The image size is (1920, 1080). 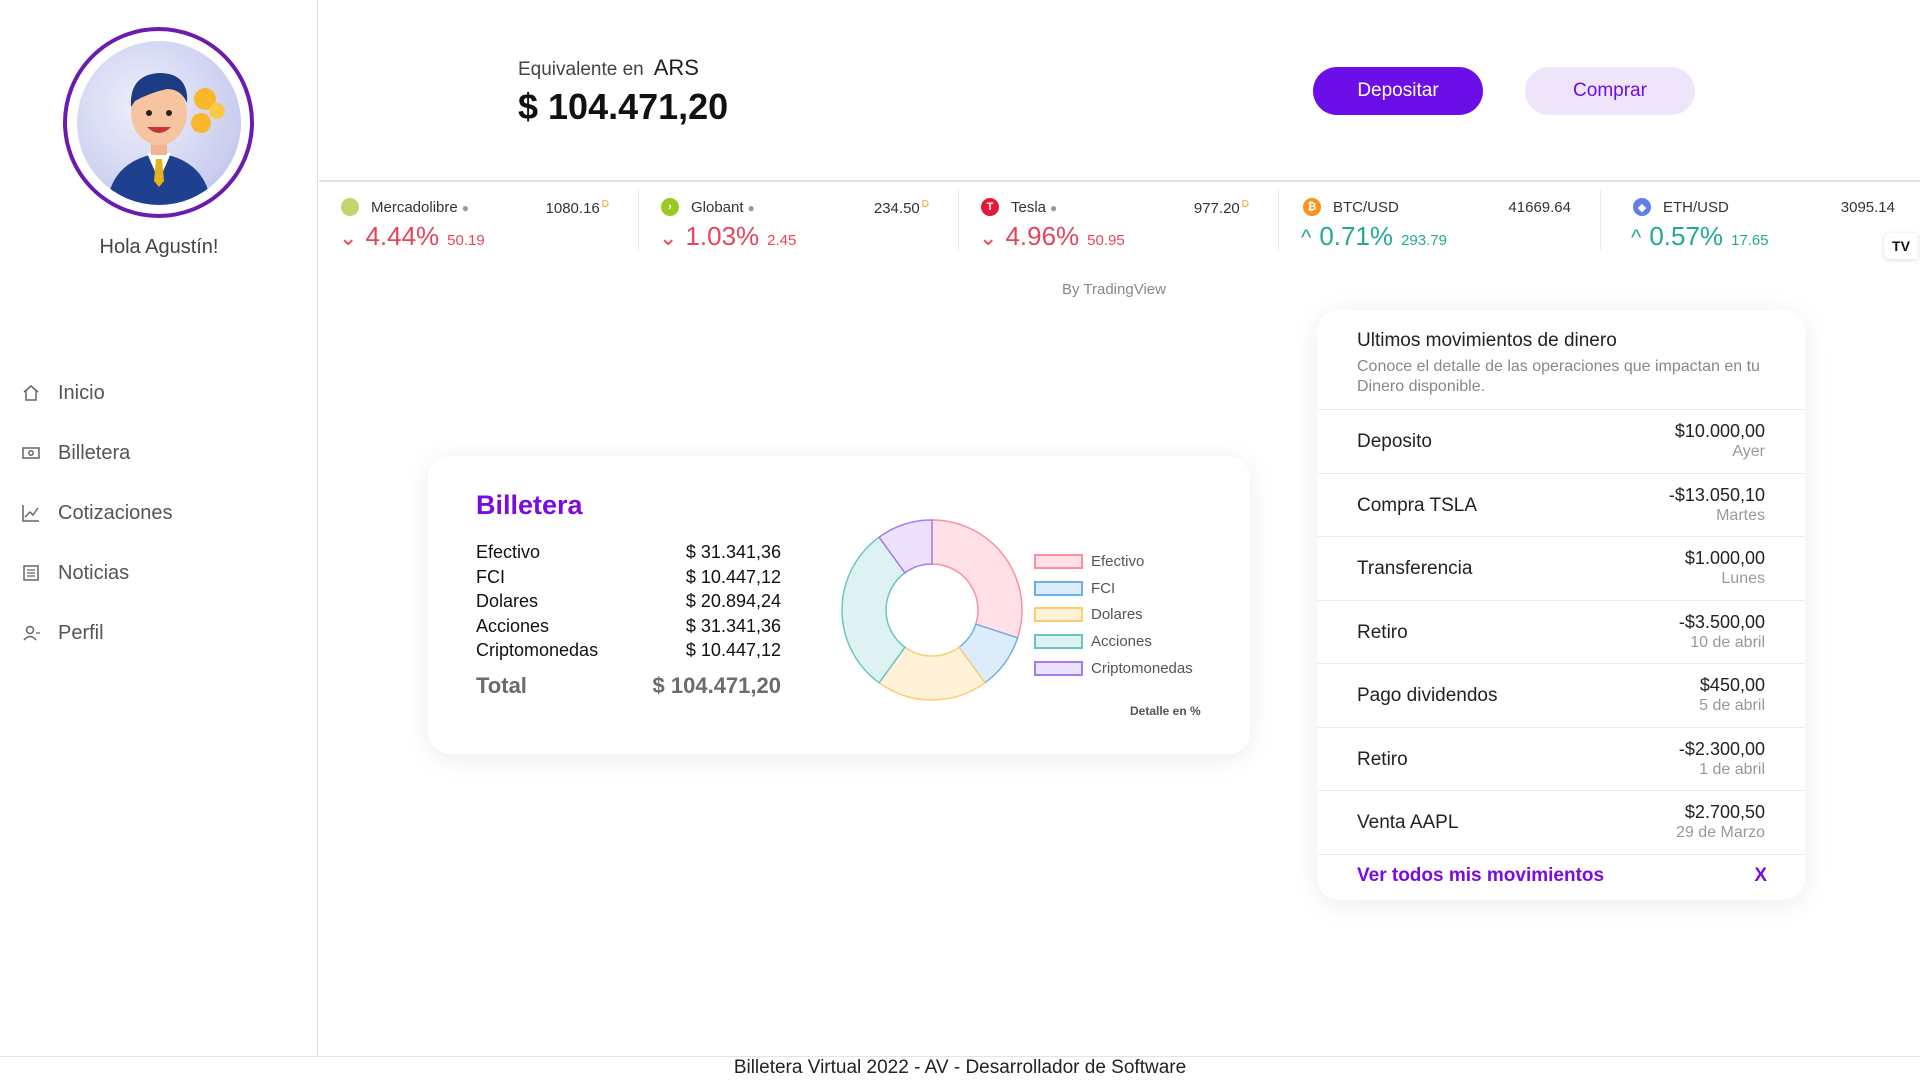 What do you see at coordinates (159, 453) in the screenshot?
I see `nav-item-billetera: Billetera` at bounding box center [159, 453].